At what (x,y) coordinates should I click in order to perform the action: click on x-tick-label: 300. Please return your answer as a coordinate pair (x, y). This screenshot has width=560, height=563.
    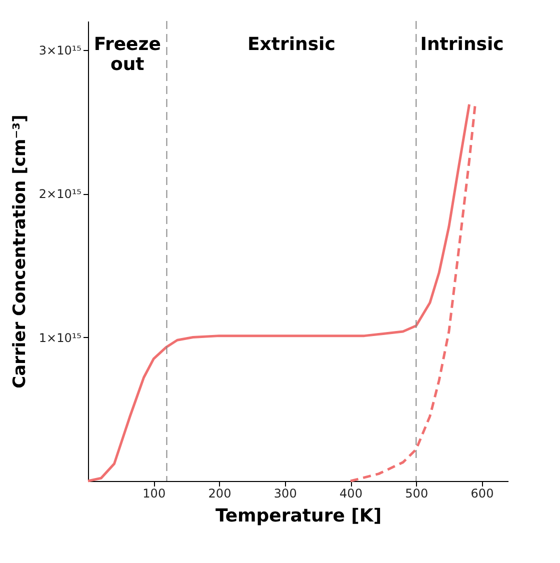
    Looking at the image, I should click on (285, 493).